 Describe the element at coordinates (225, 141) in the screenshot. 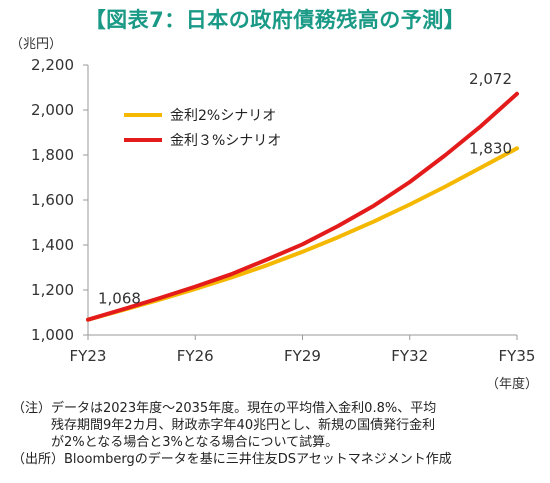

I see `legend-label: 金利３%シナリオ` at that location.